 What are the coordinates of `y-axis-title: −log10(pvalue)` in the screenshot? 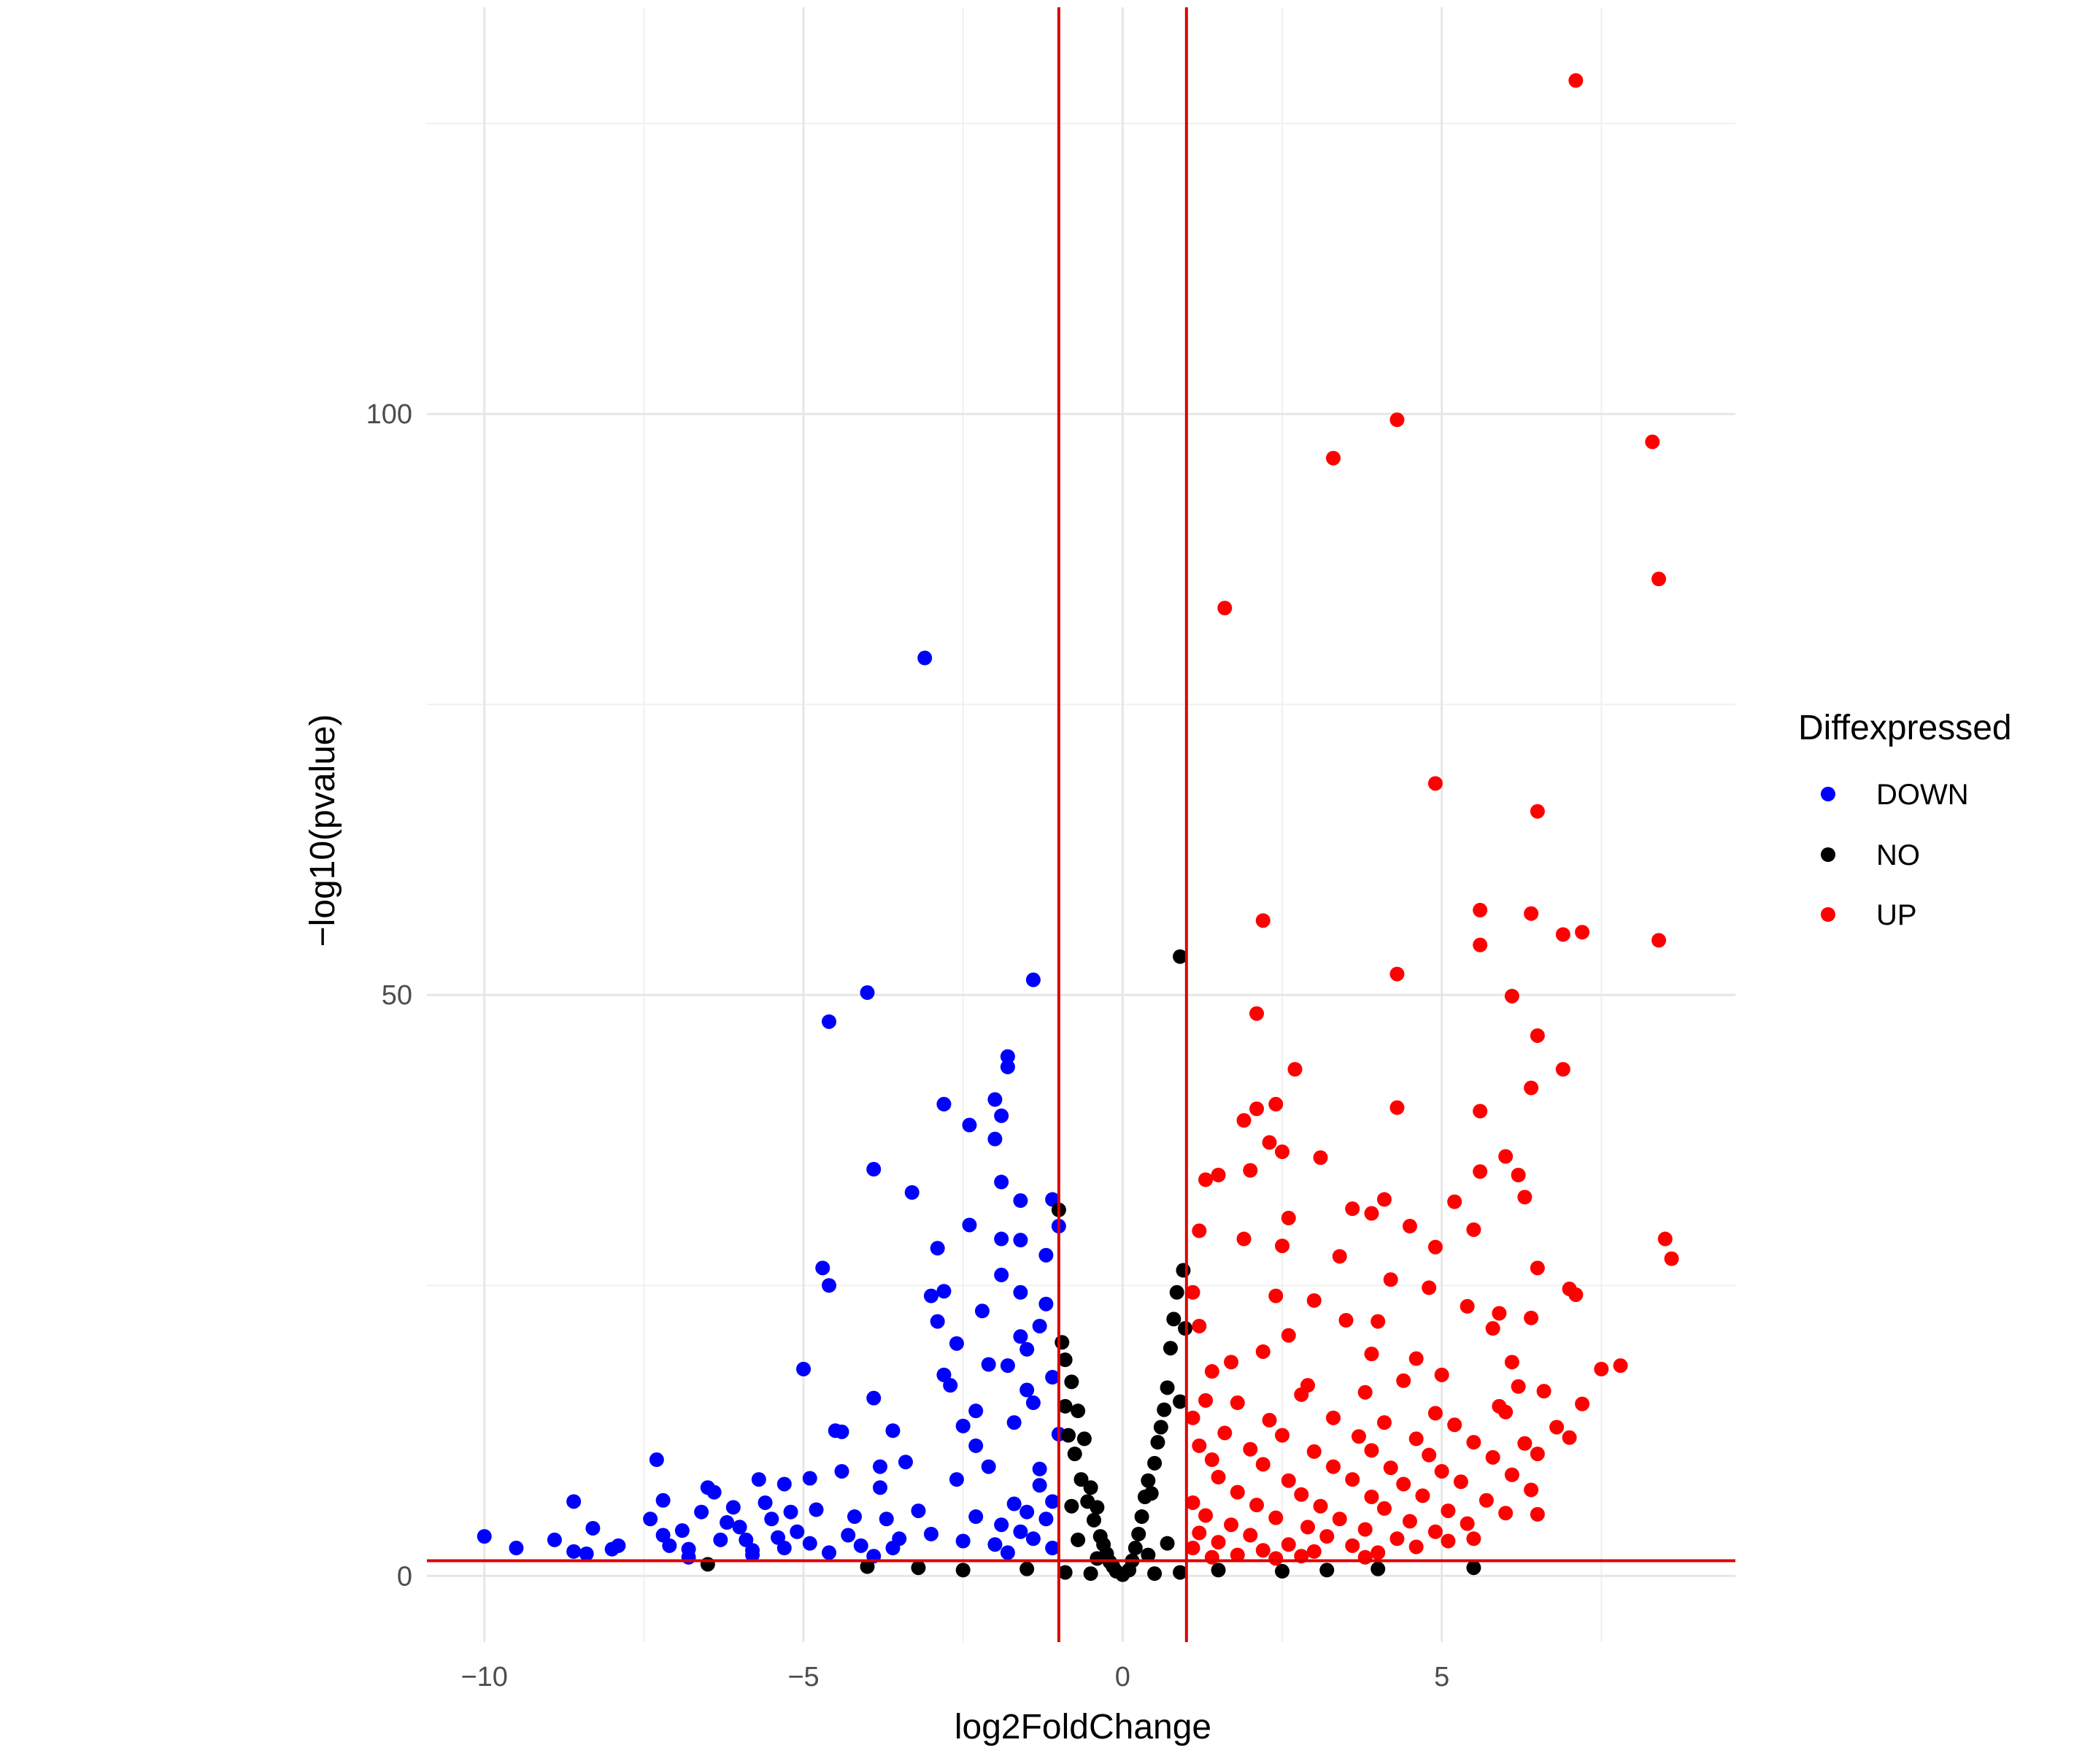 It's located at (323, 831).